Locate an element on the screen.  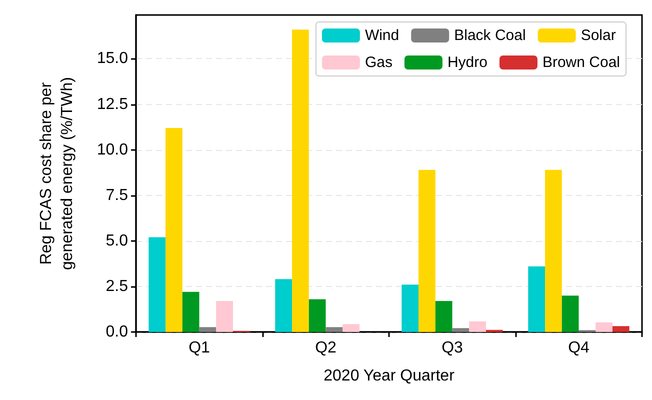
legend-label: Wind is located at coordinates (382, 35).